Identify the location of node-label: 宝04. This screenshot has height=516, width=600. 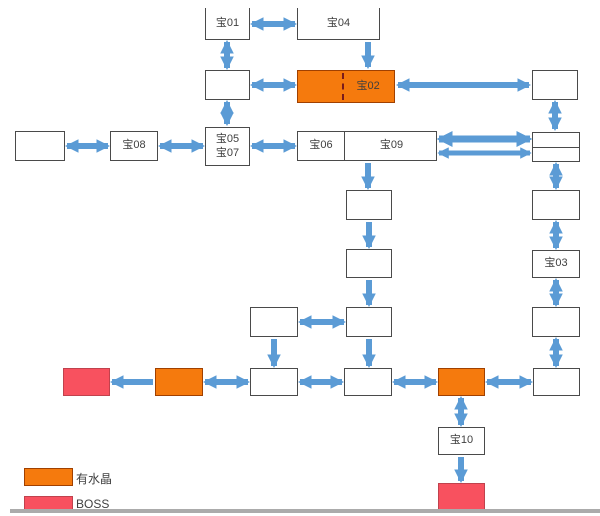
(338, 22).